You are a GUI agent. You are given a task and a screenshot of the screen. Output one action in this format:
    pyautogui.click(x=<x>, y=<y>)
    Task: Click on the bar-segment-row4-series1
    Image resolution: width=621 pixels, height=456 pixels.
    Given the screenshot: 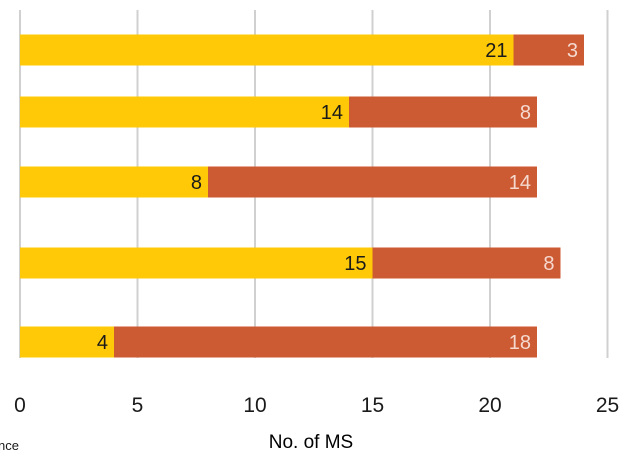 What is the action you would take?
    pyautogui.click(x=196, y=263)
    